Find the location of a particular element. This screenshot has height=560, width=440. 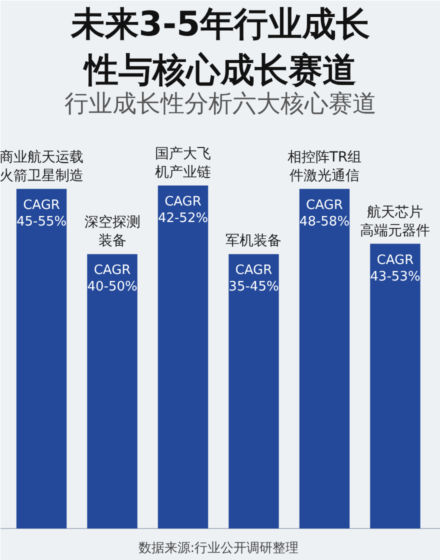

chart-title: 未来3-5年行业成长性与核心成长赛道 is located at coordinates (220, 47).